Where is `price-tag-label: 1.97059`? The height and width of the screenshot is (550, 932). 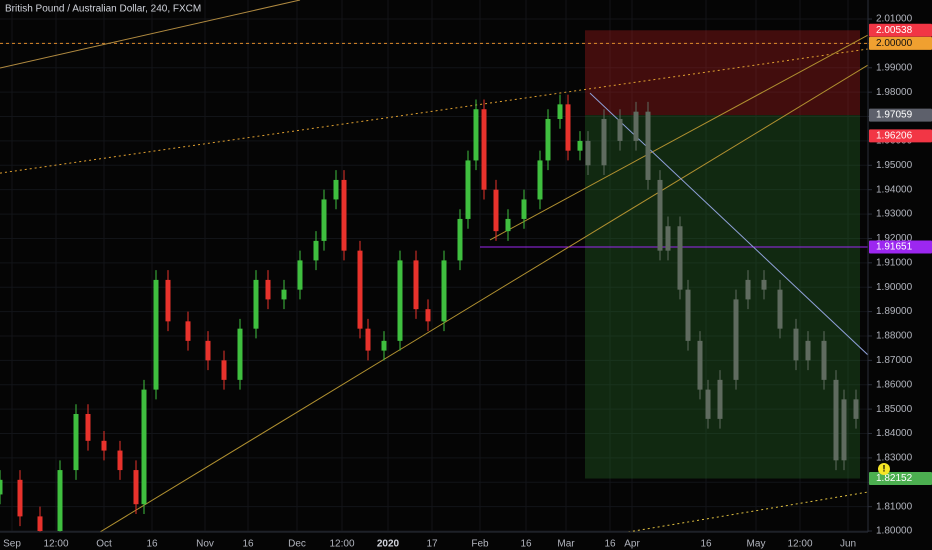
price-tag-label: 1.97059 is located at coordinates (894, 115).